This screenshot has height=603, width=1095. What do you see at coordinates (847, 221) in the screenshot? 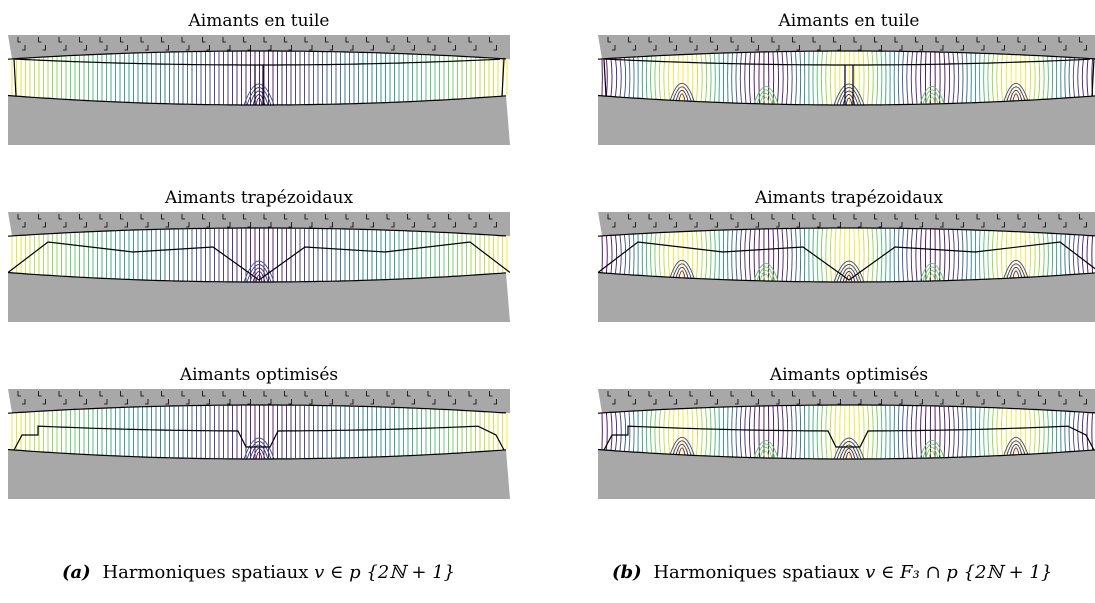
I see `slot-marks` at bounding box center [847, 221].